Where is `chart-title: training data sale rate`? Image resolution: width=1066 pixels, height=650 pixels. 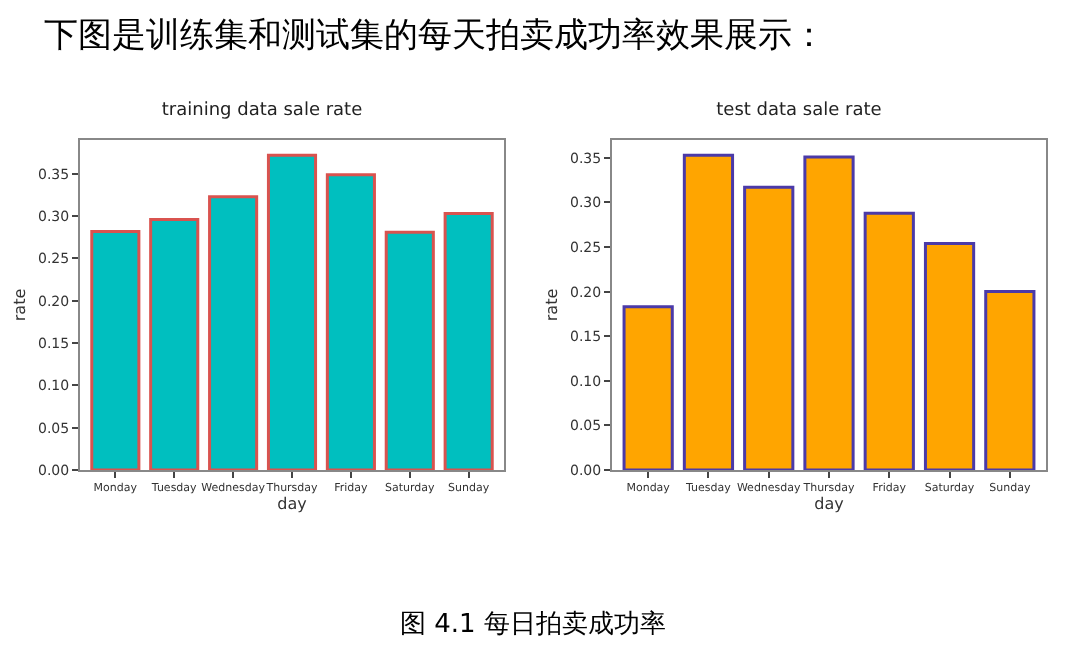
chart-title: training data sale rate is located at coordinates (262, 111).